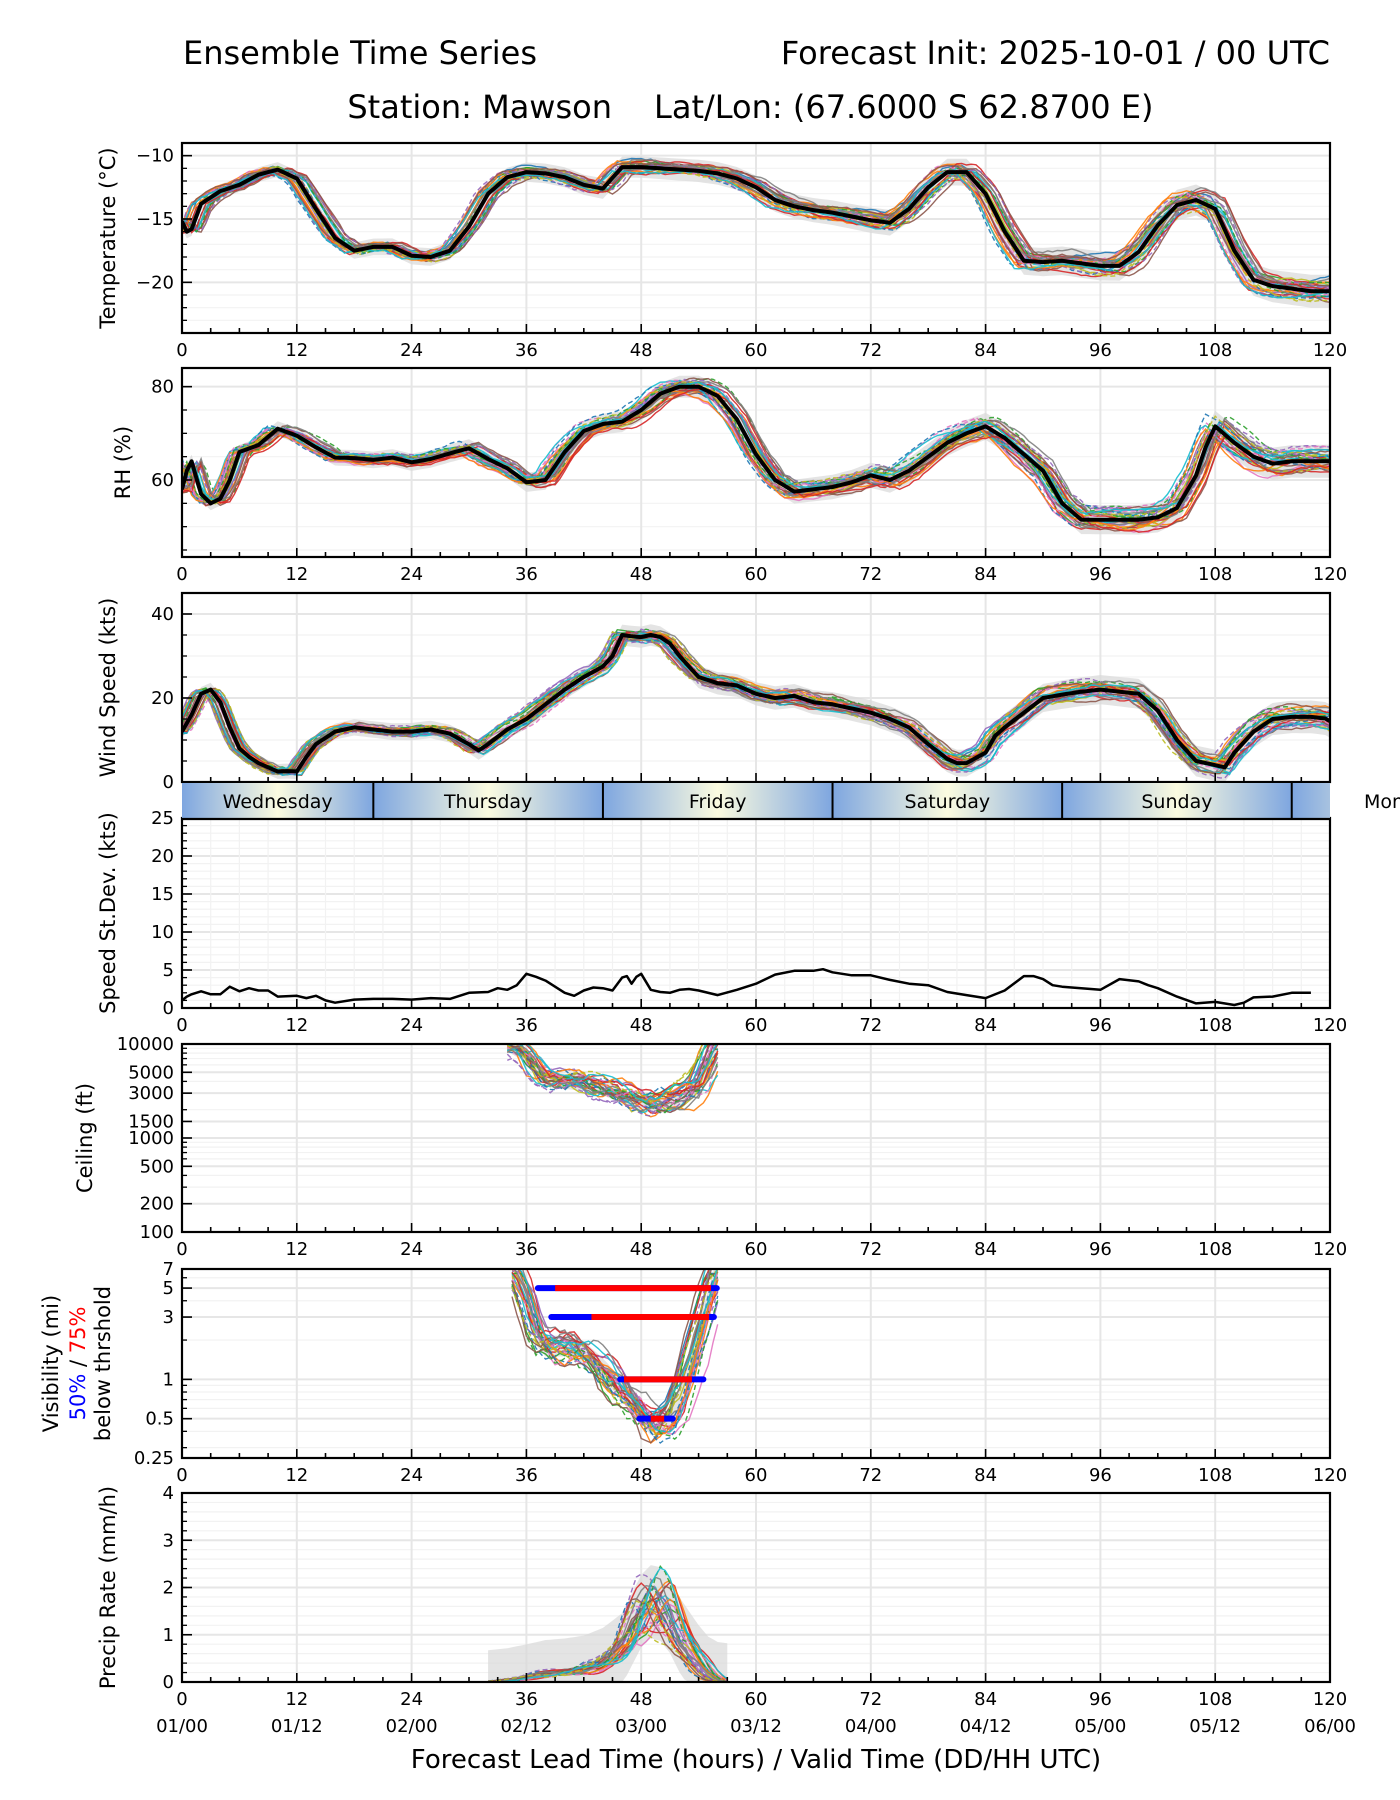  What do you see at coordinates (1176, 802) in the screenshot?
I see `day-label-sunday: Sunday` at bounding box center [1176, 802].